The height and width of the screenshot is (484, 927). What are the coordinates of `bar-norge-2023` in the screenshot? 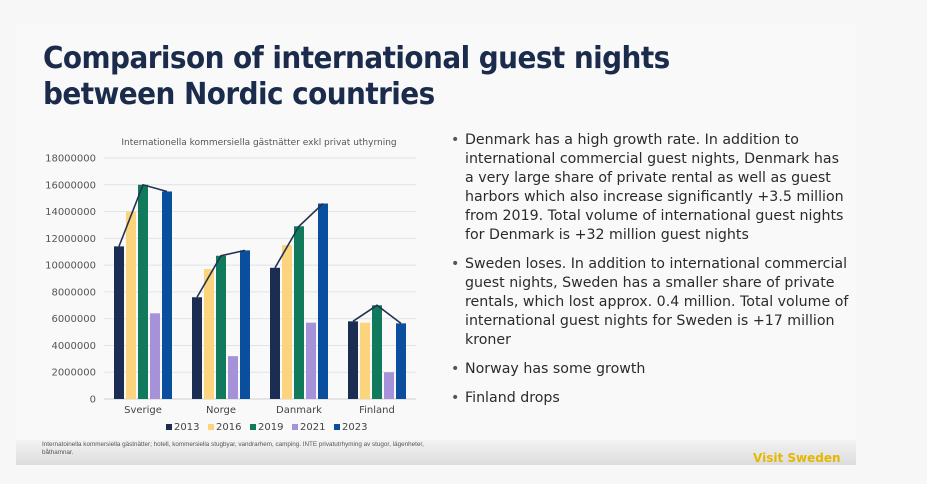 It's located at (245, 324).